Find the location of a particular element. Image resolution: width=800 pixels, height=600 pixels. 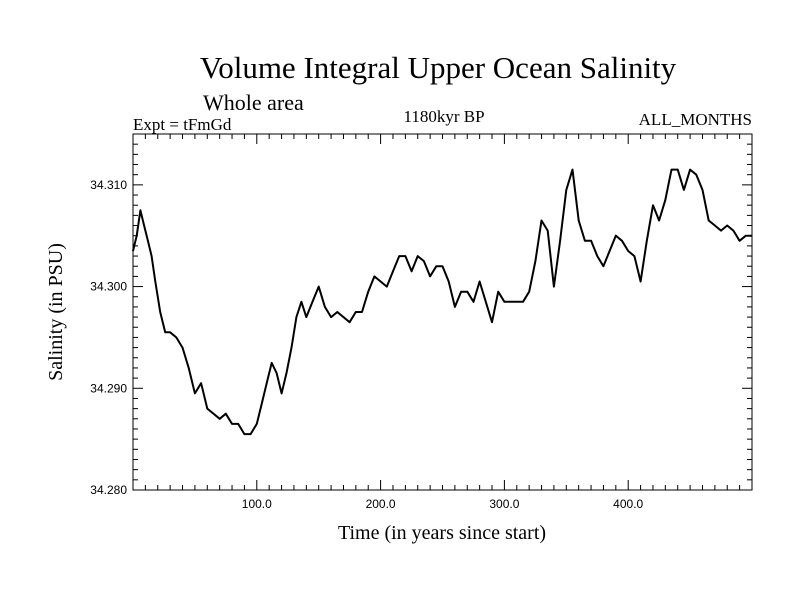

y-axis-label: Salinity (in PSU) is located at coordinates (56, 312).